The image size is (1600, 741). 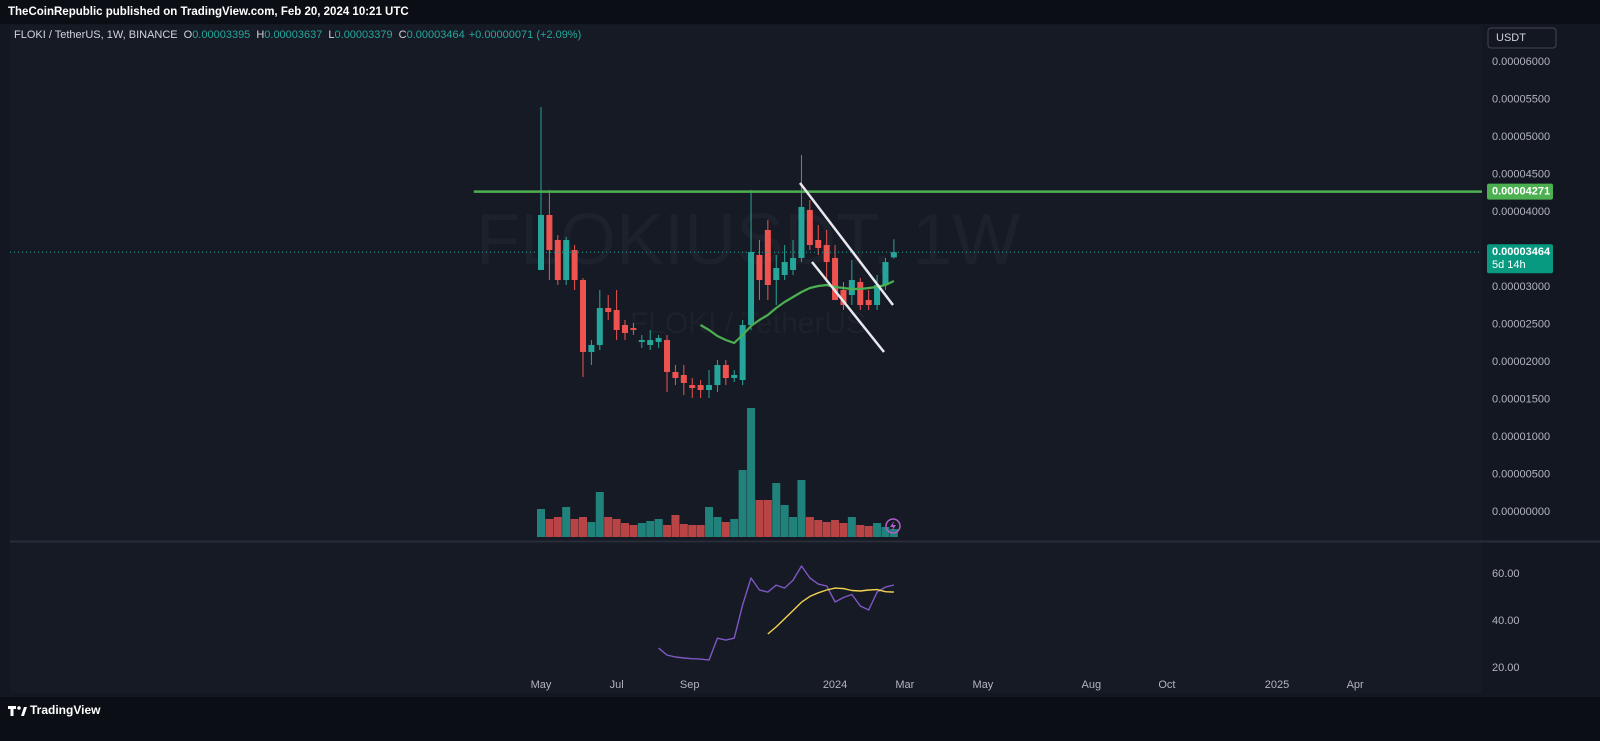 I want to click on currency-button, so click(x=1522, y=38).